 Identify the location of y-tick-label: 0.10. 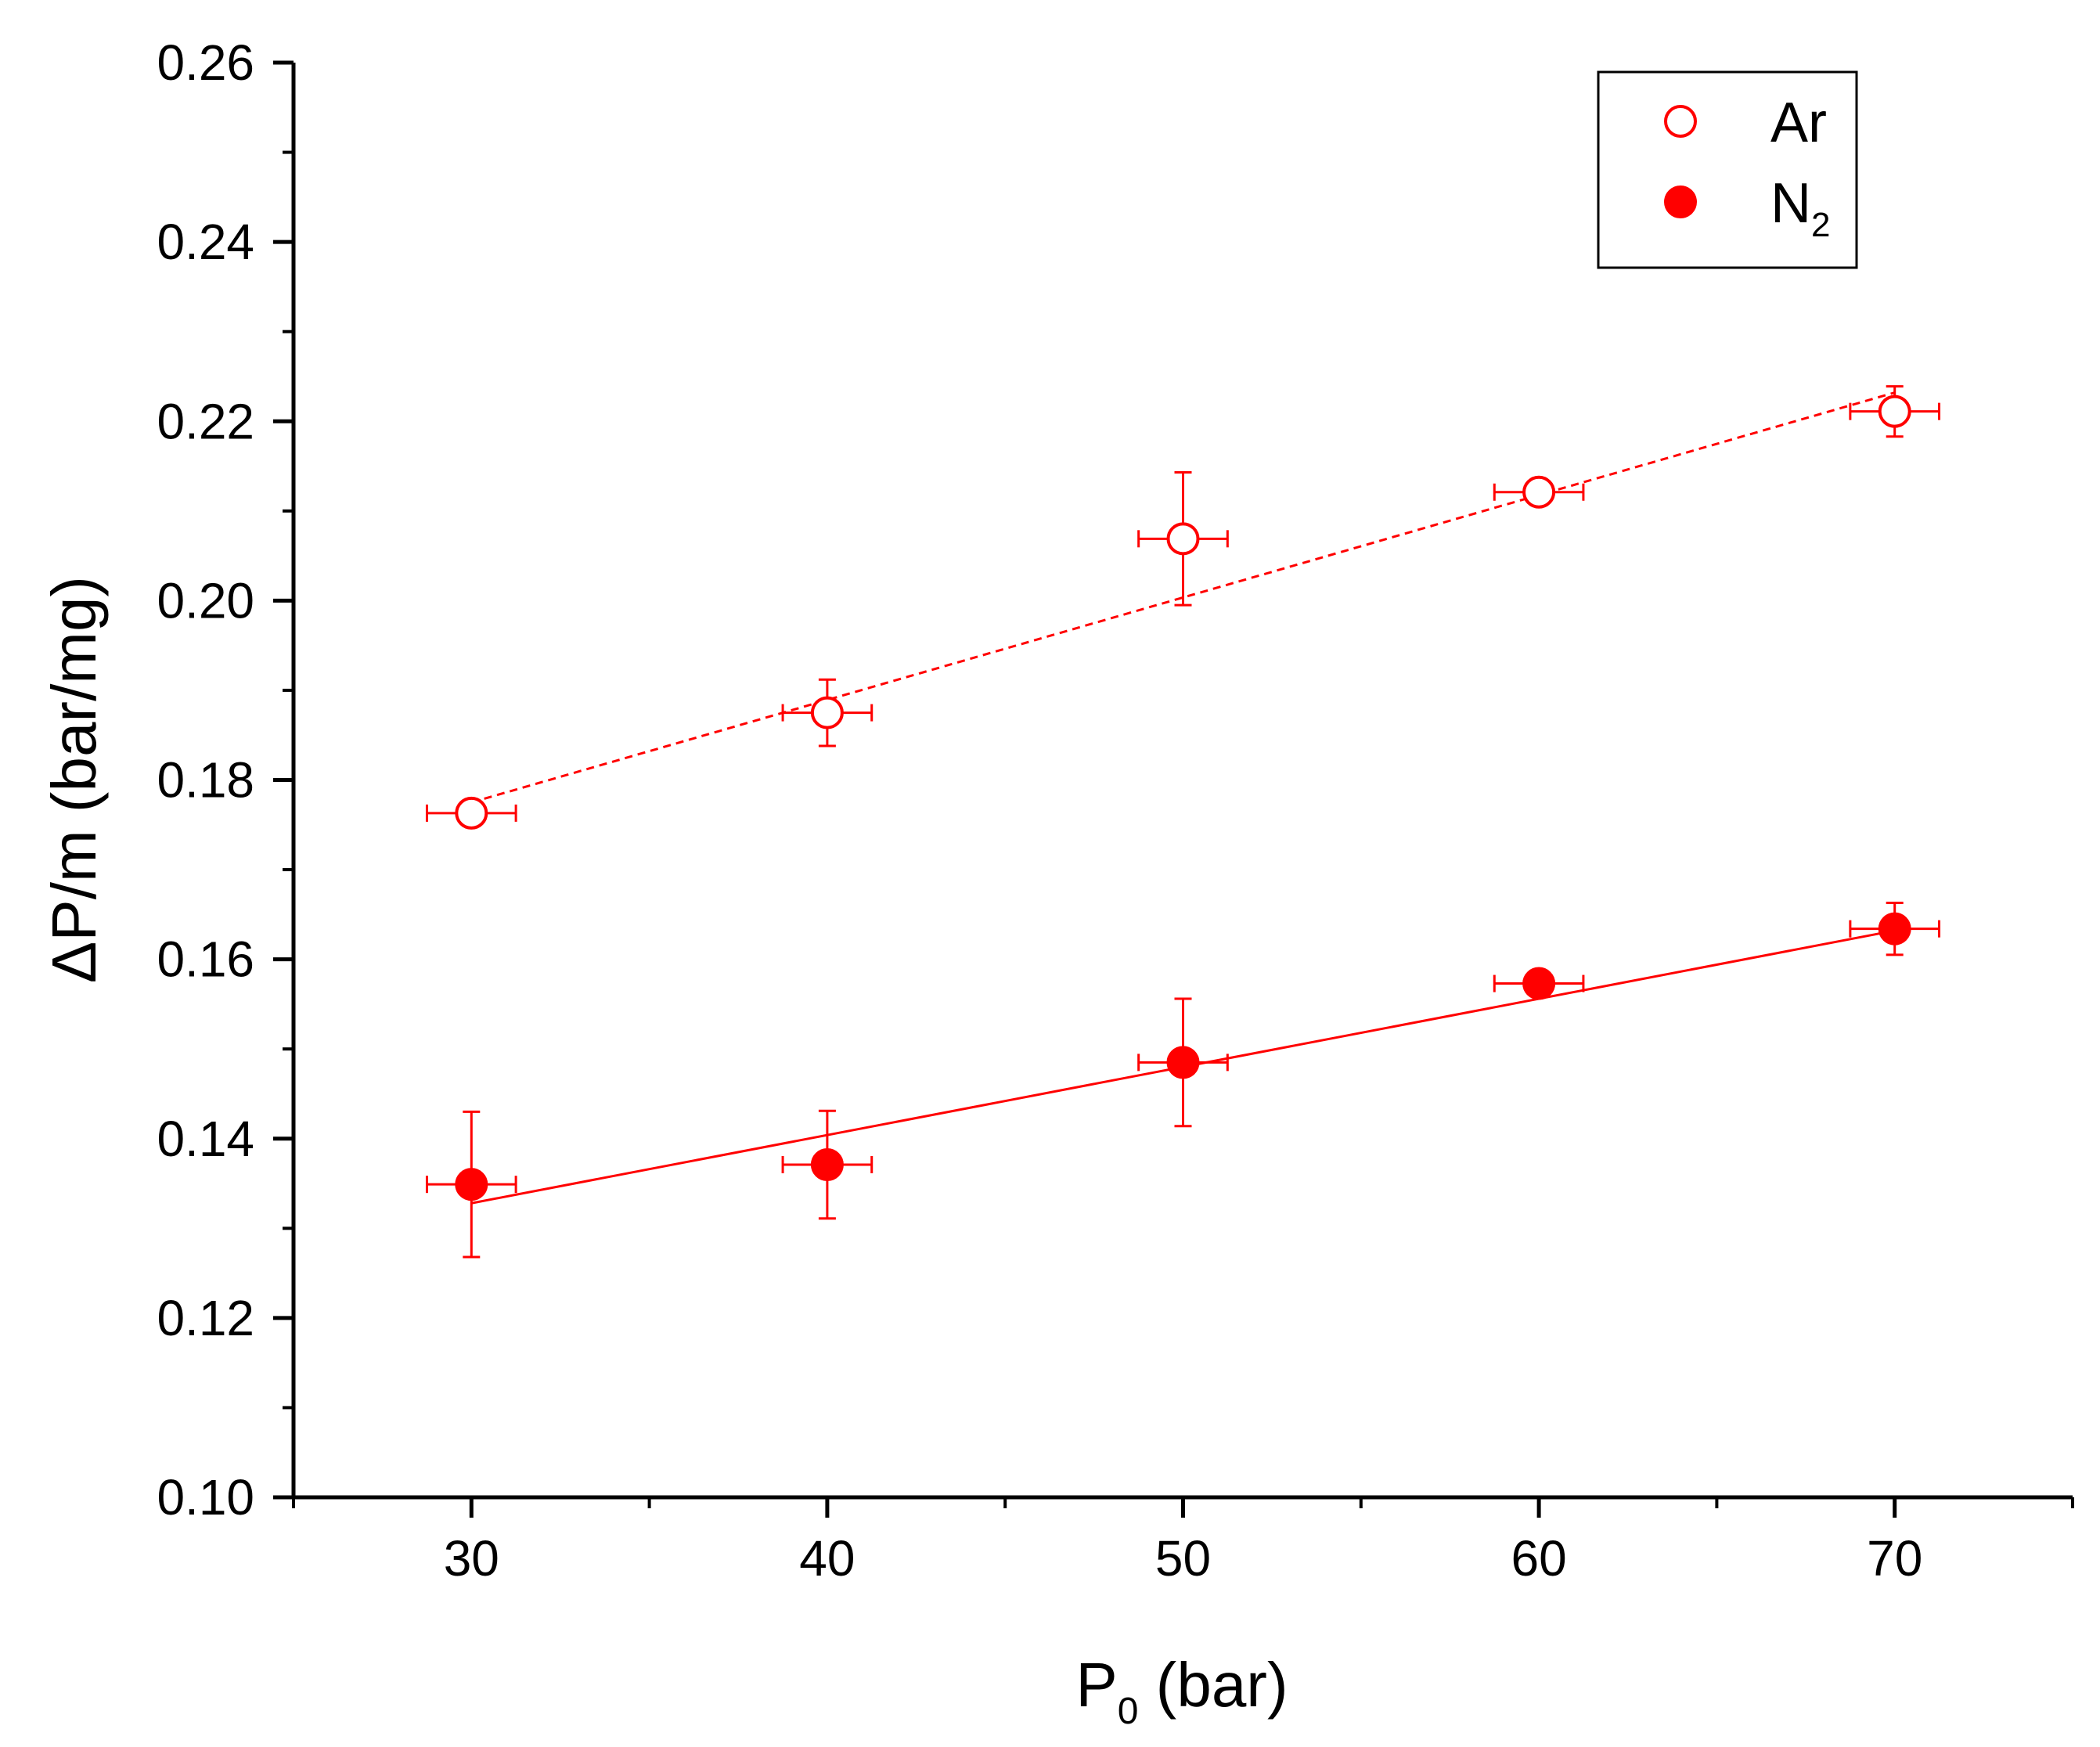
(206, 1497).